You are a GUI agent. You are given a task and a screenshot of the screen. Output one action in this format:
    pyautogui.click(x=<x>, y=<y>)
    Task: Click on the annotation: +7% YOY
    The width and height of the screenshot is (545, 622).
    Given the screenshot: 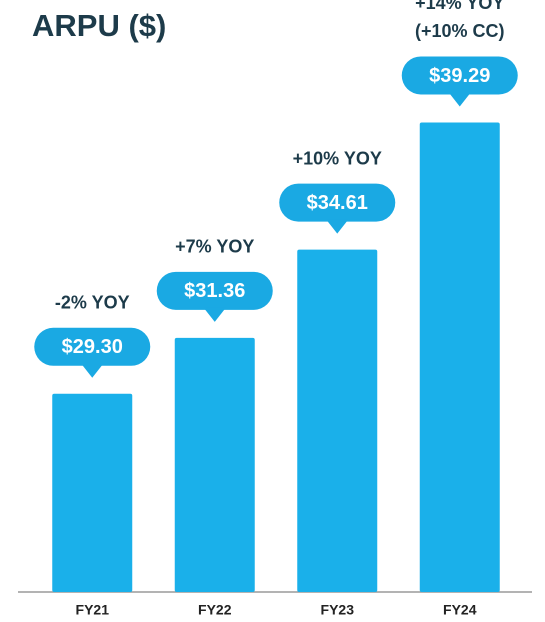 What is the action you would take?
    pyautogui.click(x=214, y=247)
    